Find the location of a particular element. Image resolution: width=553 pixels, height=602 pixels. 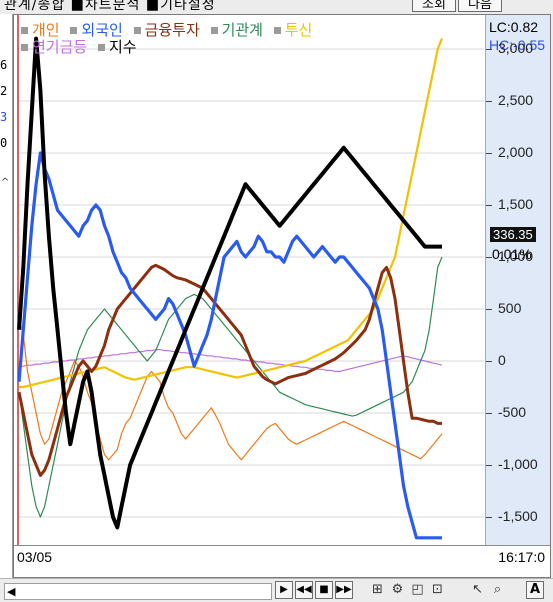

legend-label-pension: 연기금등 is located at coordinates (60, 47).